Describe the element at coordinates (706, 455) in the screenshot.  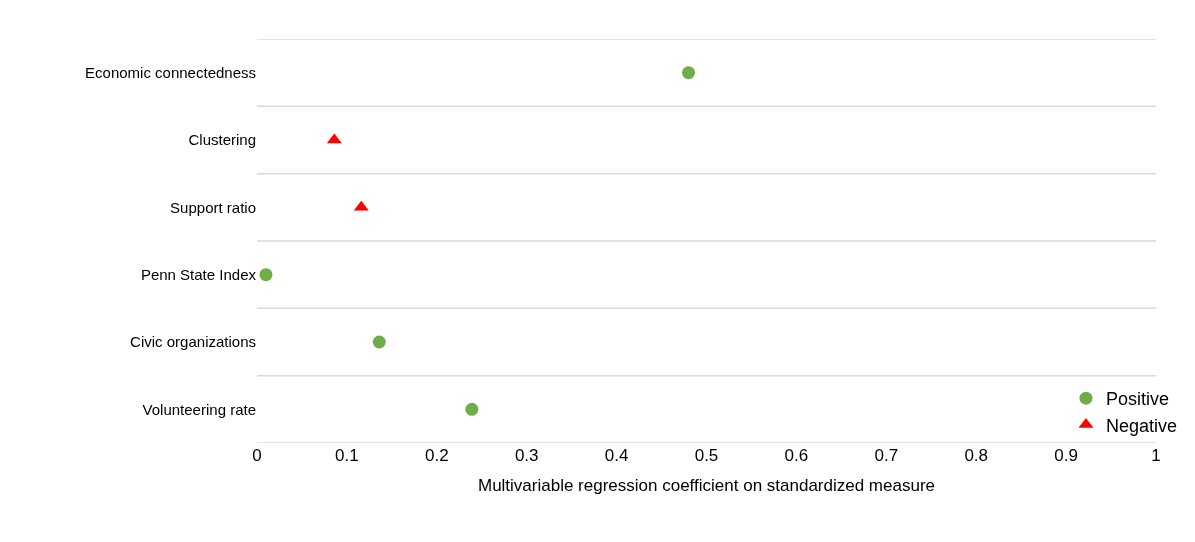
I see `x-tick-label: 0.5` at that location.